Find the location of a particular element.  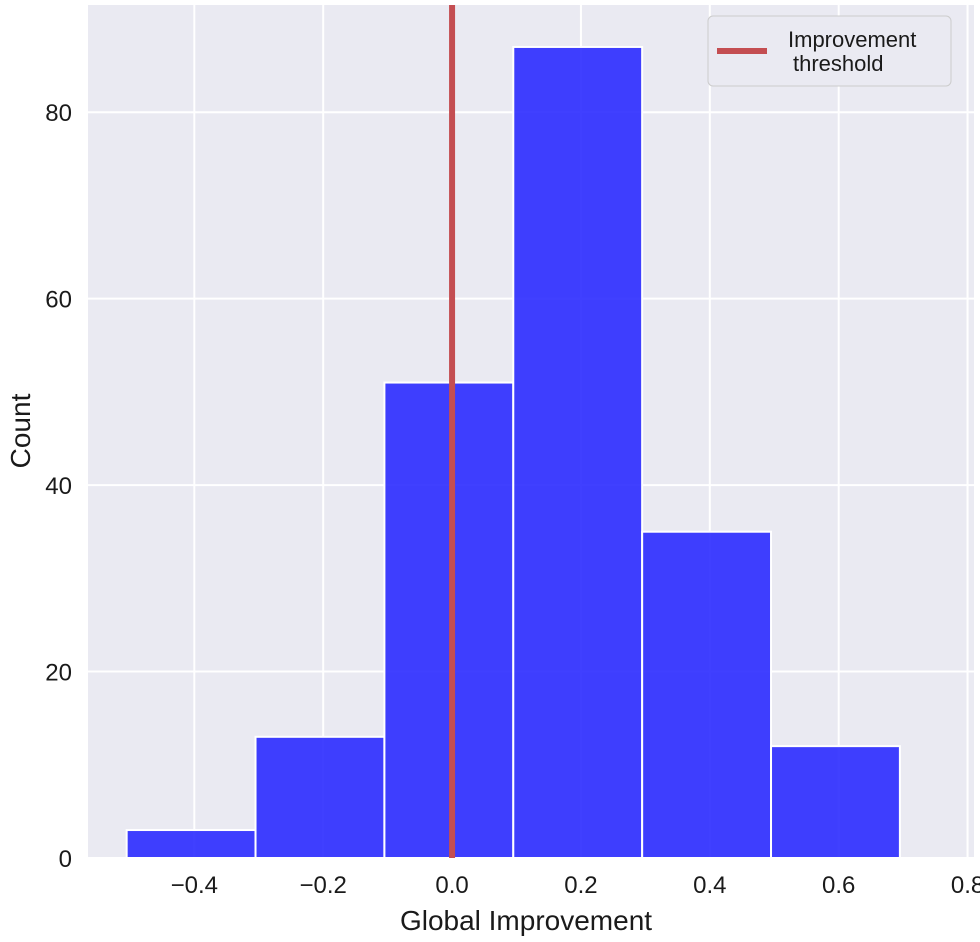

legend-box is located at coordinates (829, 51).